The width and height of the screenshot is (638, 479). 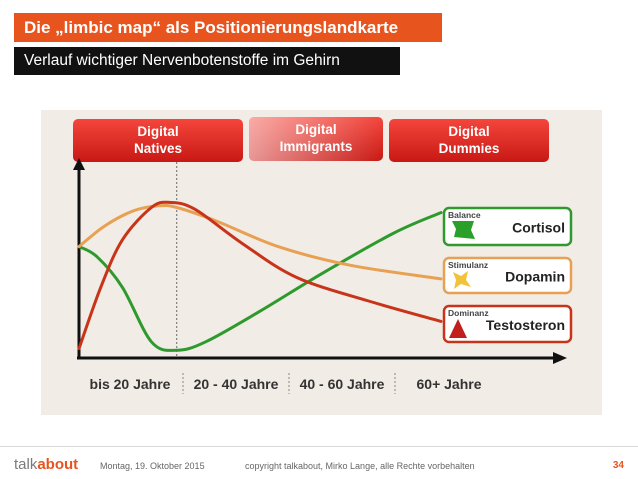 I want to click on header-box-3: Digital Dummies, so click(x=469, y=140).